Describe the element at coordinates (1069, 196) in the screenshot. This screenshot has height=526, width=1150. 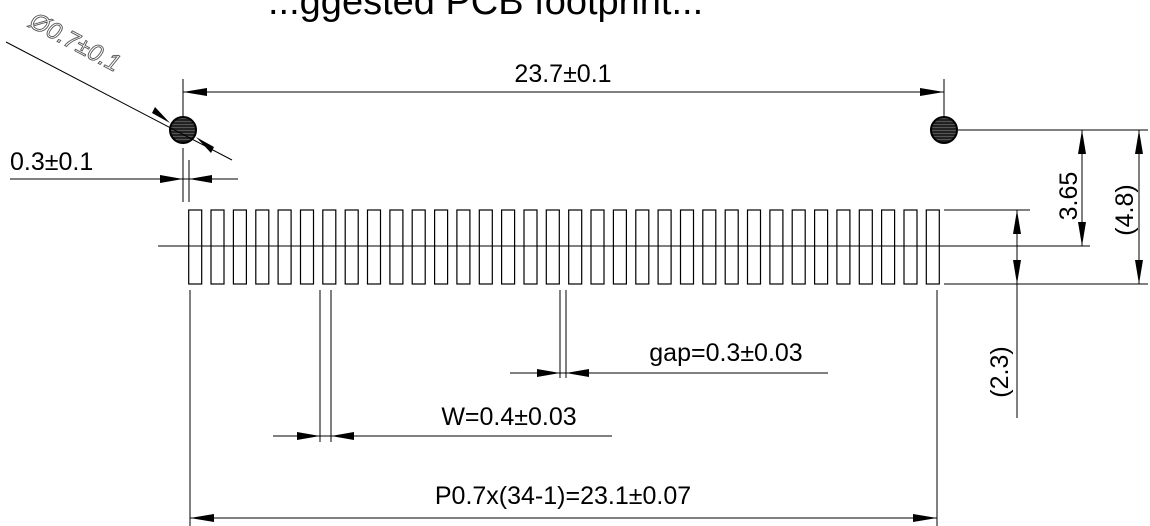
I see `dim-3-65-label: 3.65` at that location.